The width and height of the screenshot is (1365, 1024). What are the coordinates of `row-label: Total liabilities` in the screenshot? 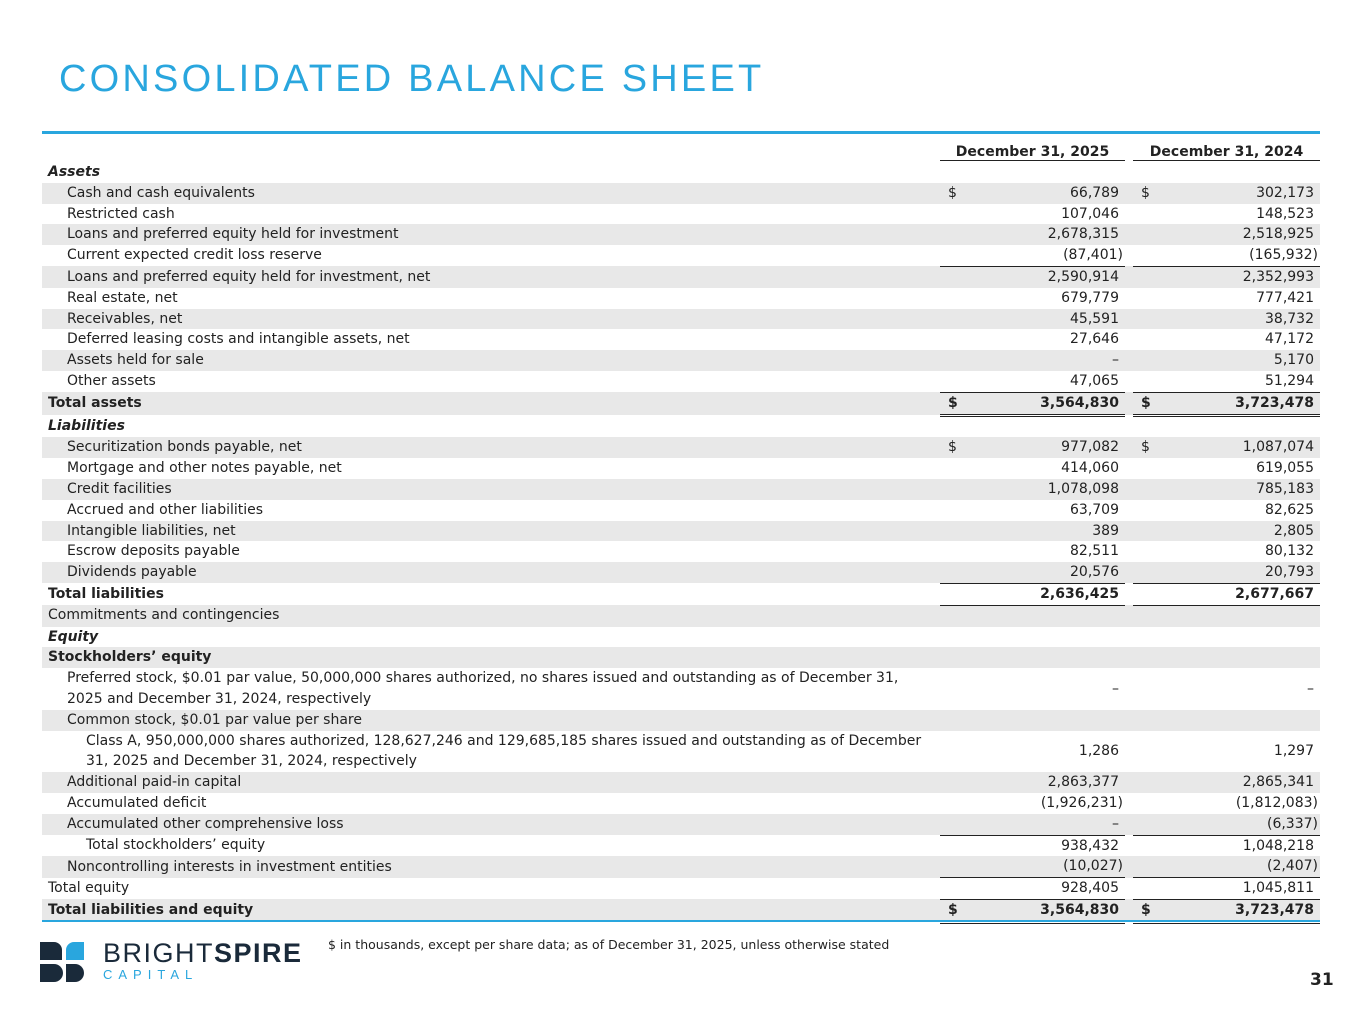 It's located at (106, 593).